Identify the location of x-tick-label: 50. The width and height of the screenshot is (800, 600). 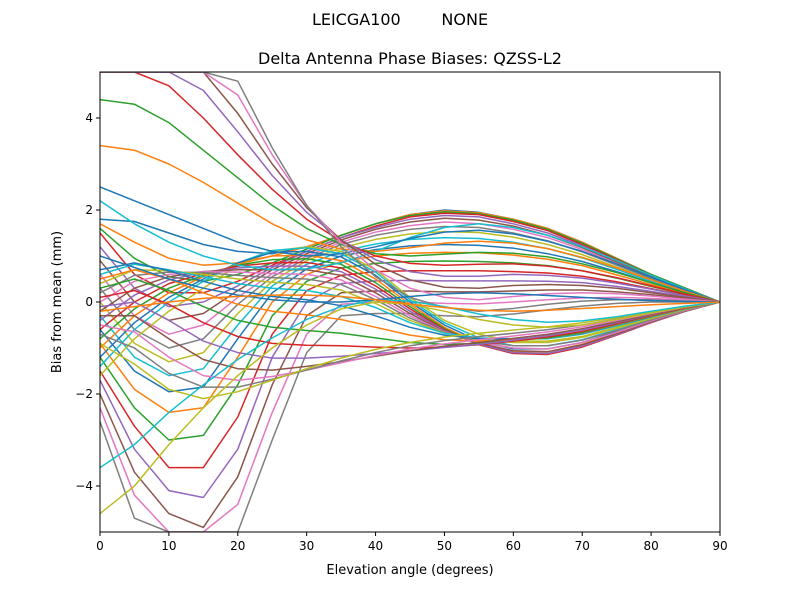
(444, 546).